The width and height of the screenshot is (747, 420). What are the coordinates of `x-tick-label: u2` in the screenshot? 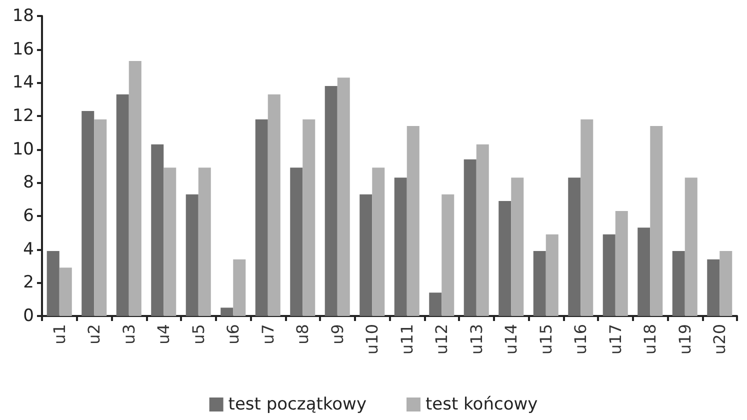 It's located at (94, 334).